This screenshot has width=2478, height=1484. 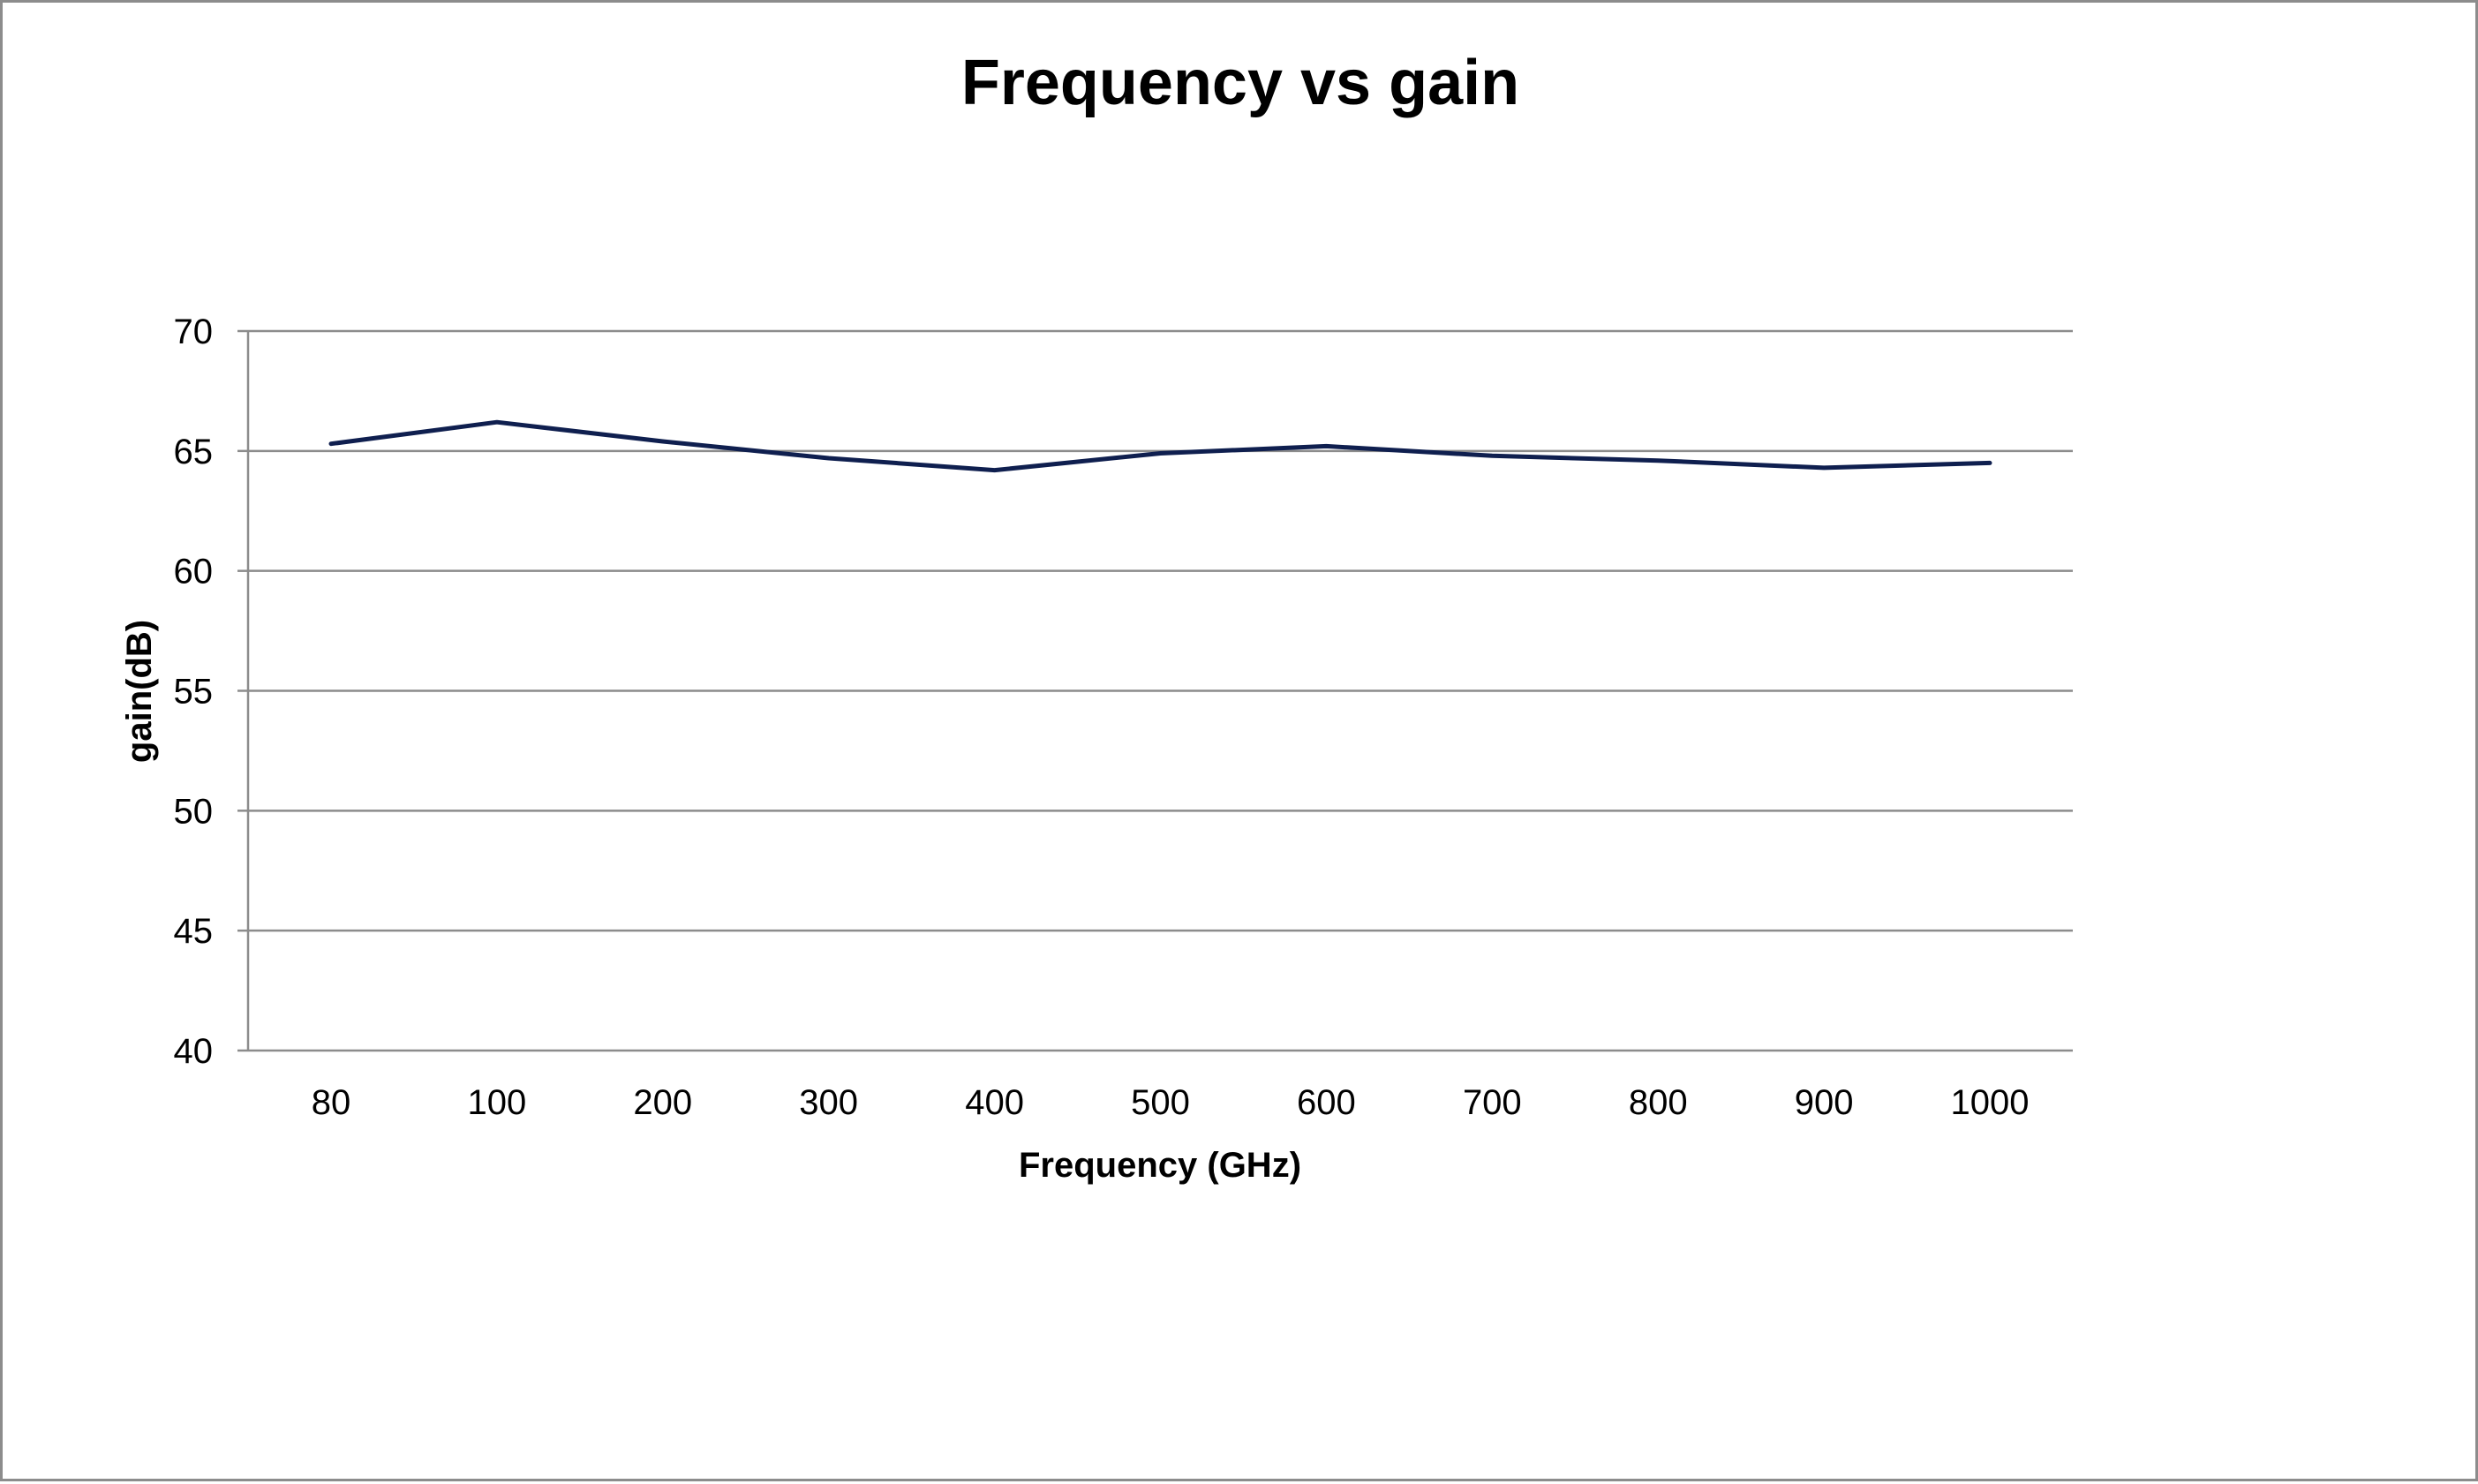 I want to click on y-tick-label: 70, so click(x=194, y=332).